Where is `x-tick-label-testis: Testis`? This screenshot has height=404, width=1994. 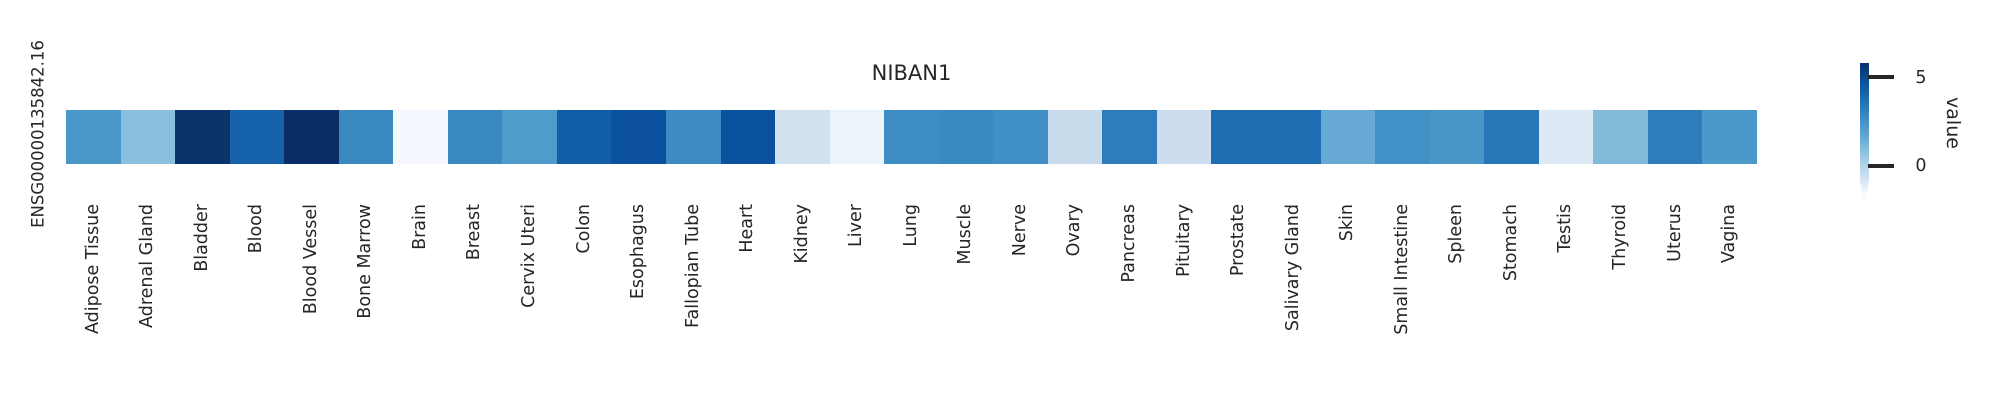
x-tick-label-testis: Testis is located at coordinates (1565, 228).